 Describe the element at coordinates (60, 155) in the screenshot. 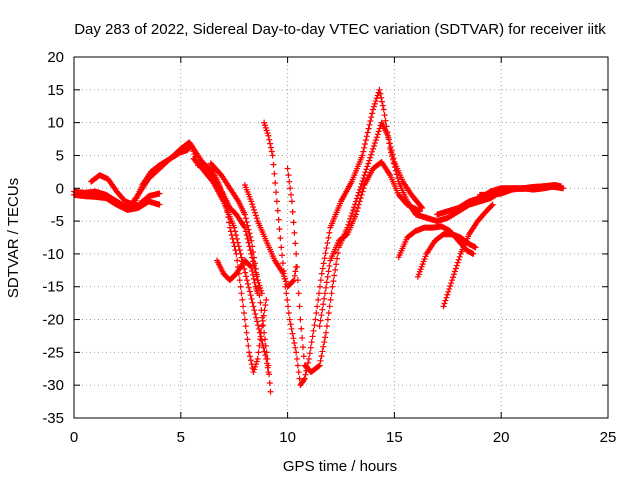

I see `y-tick-label: 5` at that location.